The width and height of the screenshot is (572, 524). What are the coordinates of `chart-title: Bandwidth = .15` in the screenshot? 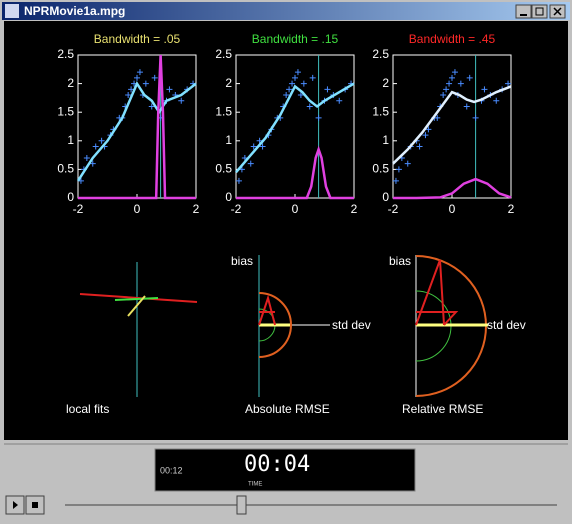 It's located at (295, 39).